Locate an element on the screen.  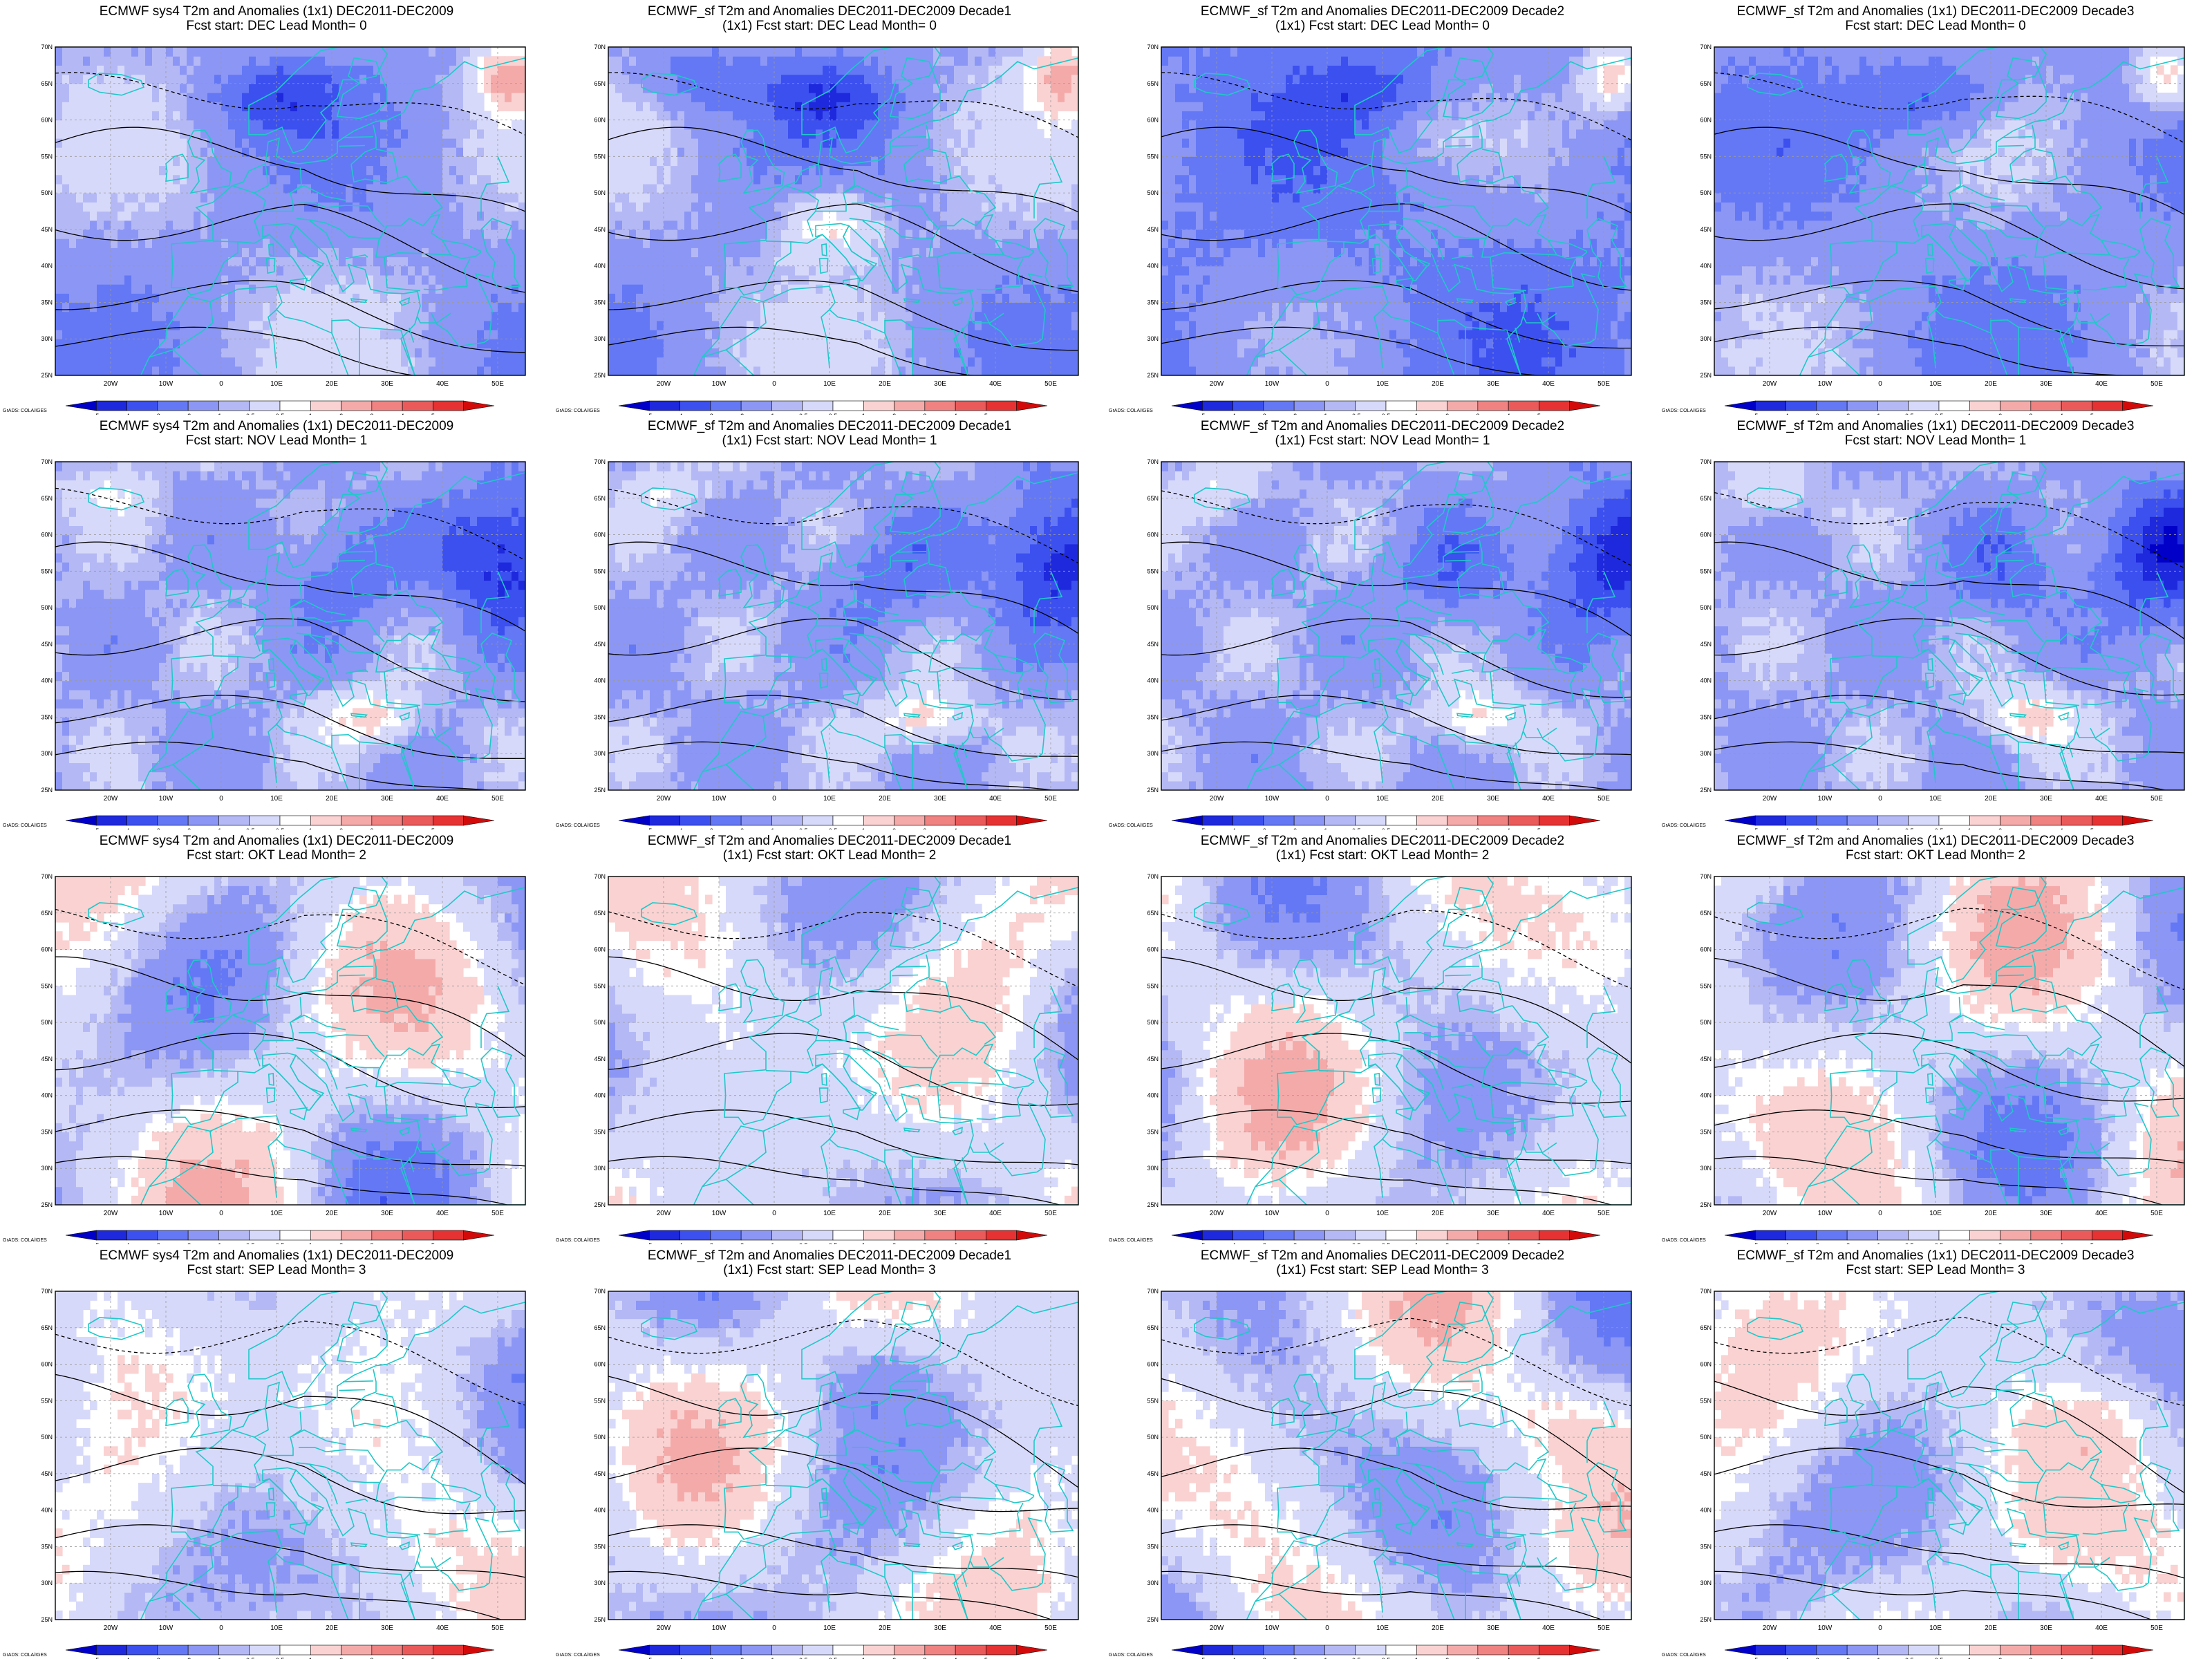
lon-tick-label: 40E is located at coordinates (2101, 799).